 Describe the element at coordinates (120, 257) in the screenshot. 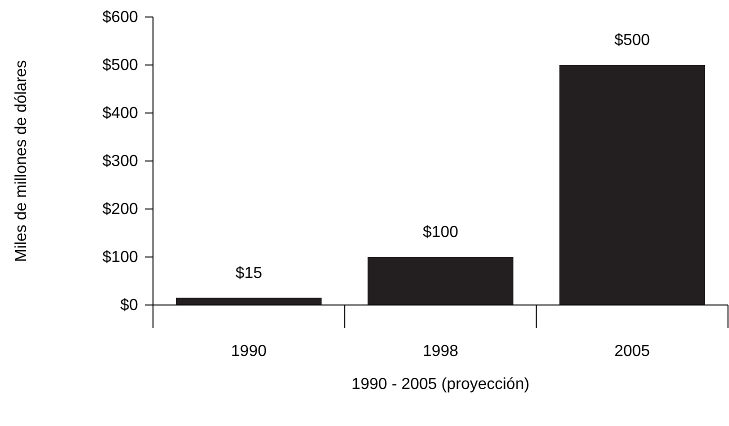

I see `y-tick-label: $100` at that location.